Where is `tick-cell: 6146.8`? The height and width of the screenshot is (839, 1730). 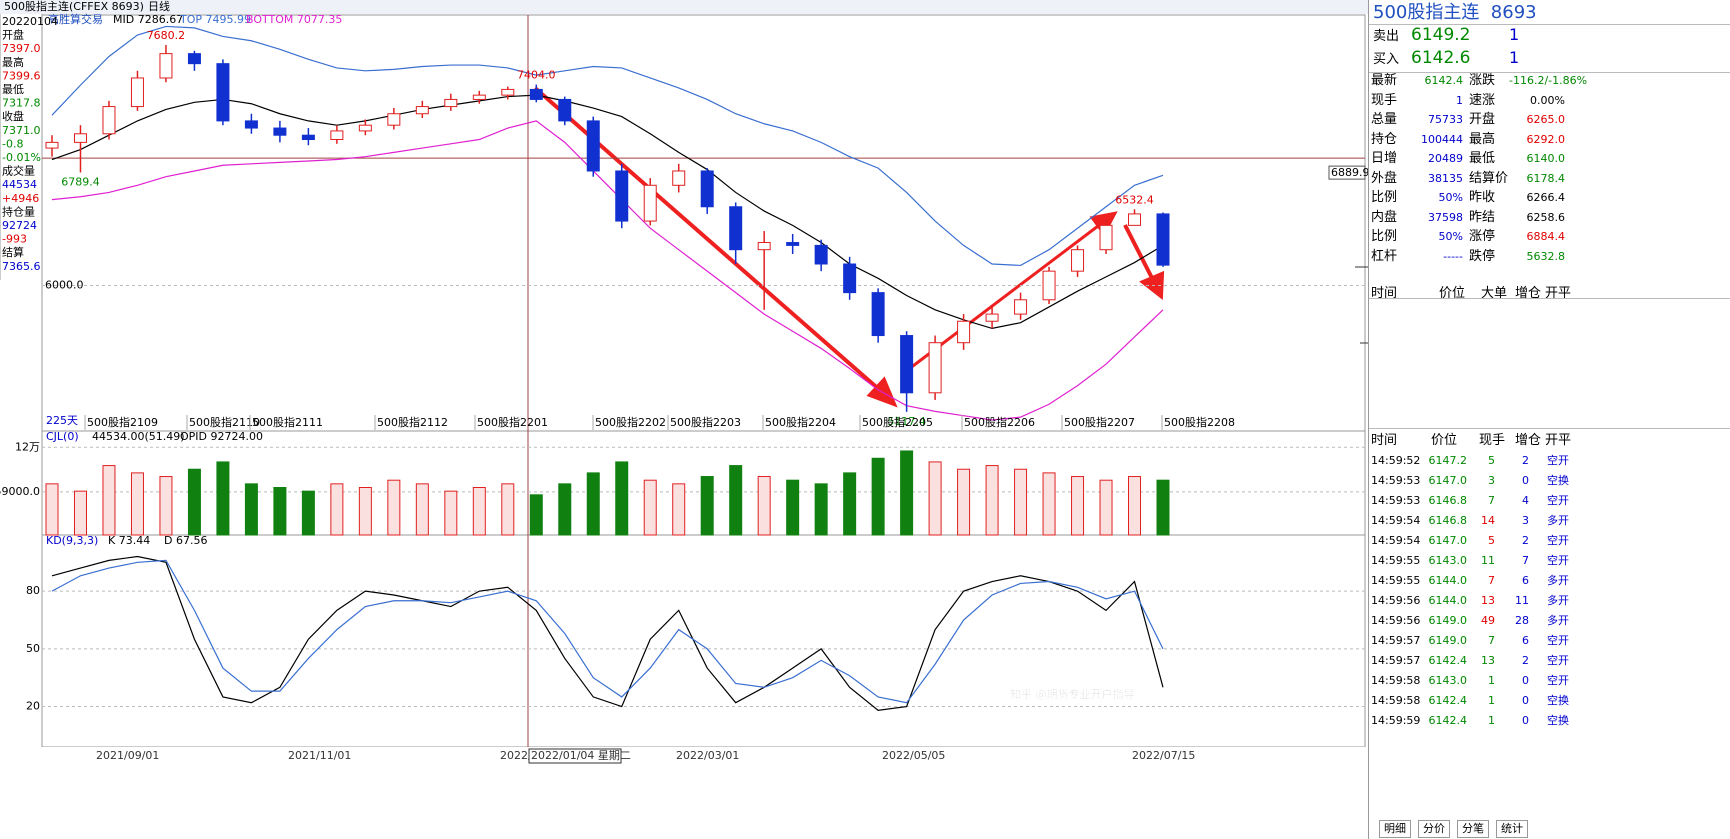
tick-cell: 6146.8 is located at coordinates (1448, 500).